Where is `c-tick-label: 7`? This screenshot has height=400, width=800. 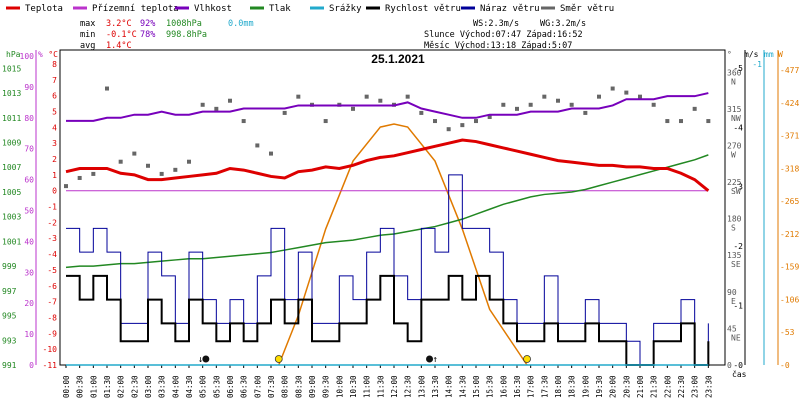
c-tick-label: 7 is located at coordinates (54, 80).